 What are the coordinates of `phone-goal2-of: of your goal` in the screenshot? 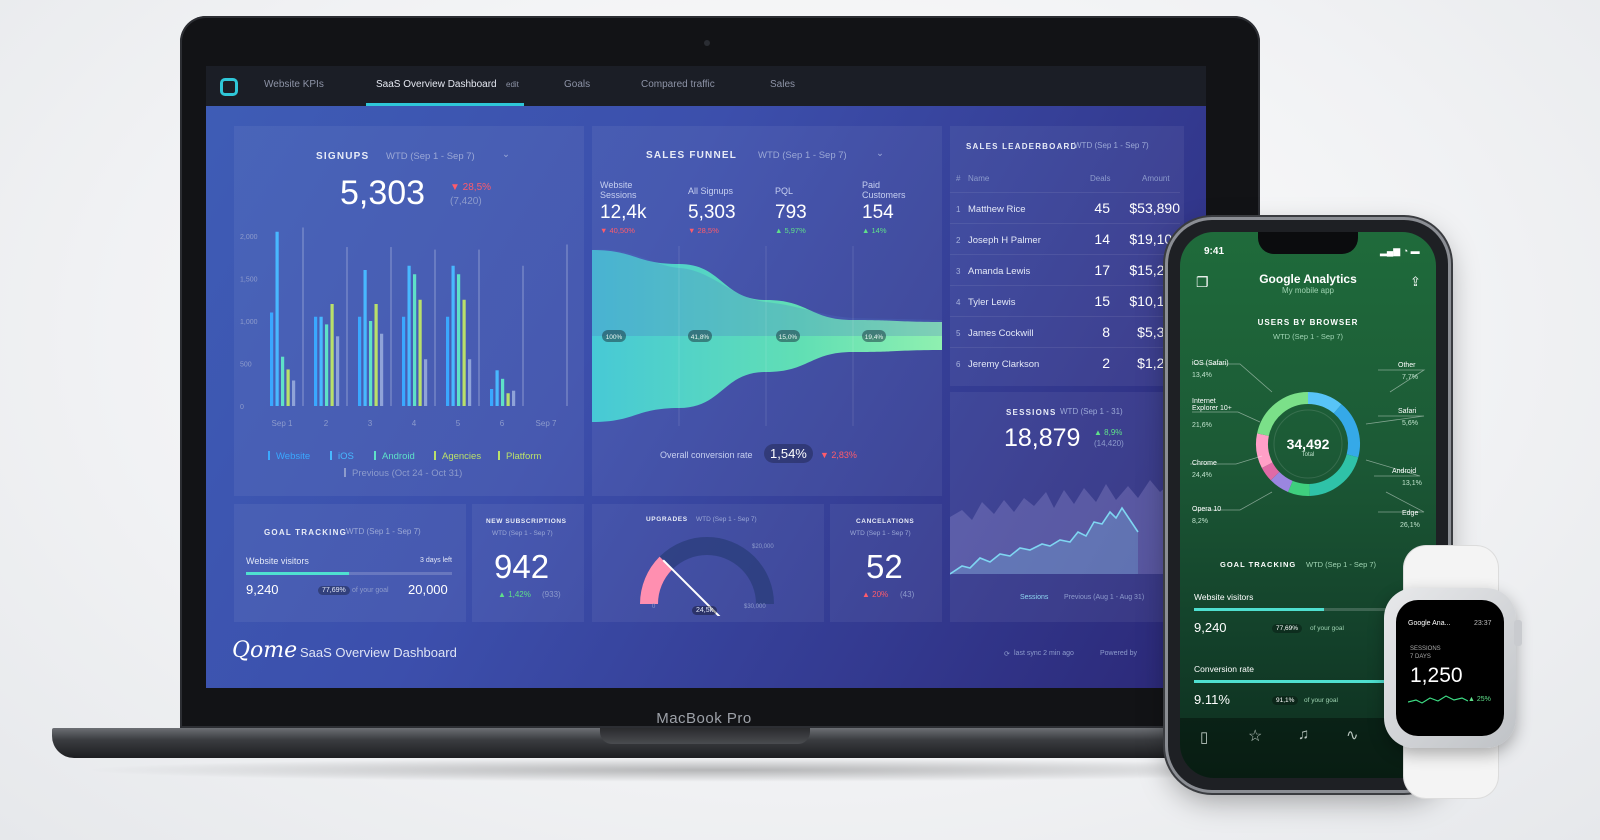 It's located at (1321, 700).